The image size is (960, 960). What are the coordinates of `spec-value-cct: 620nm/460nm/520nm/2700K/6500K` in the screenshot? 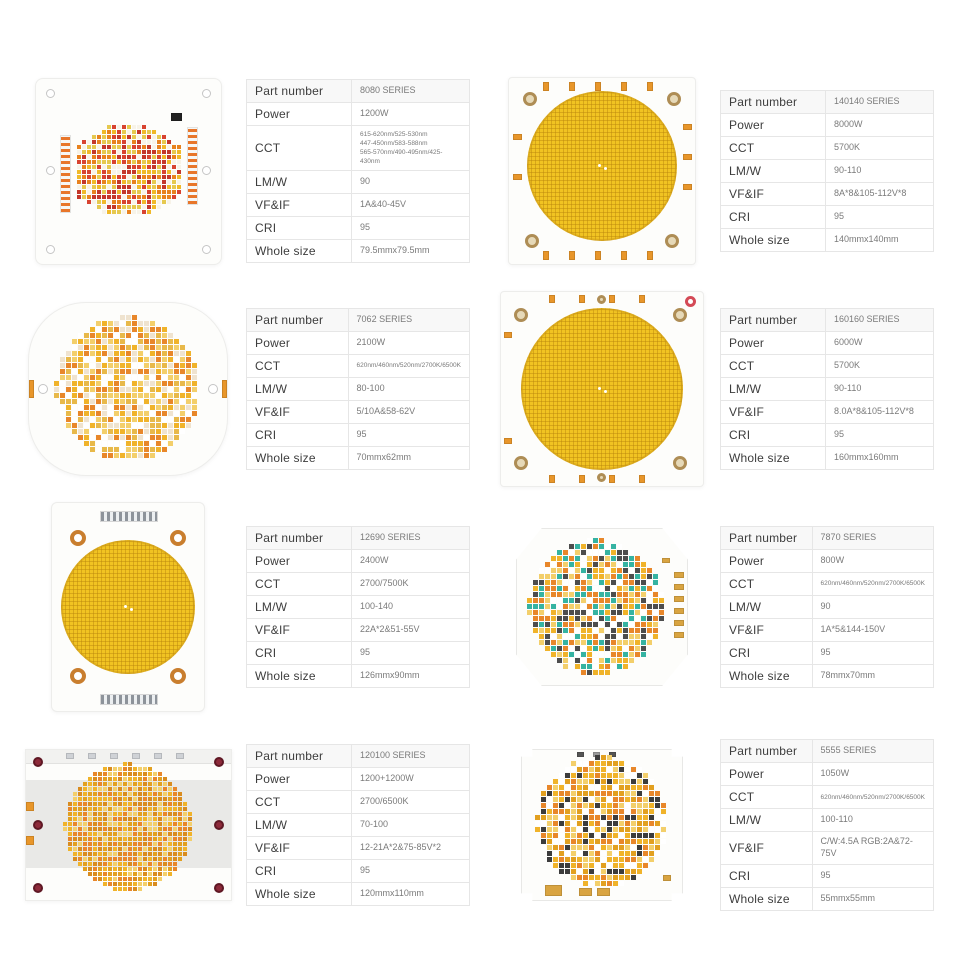 It's located at (873, 797).